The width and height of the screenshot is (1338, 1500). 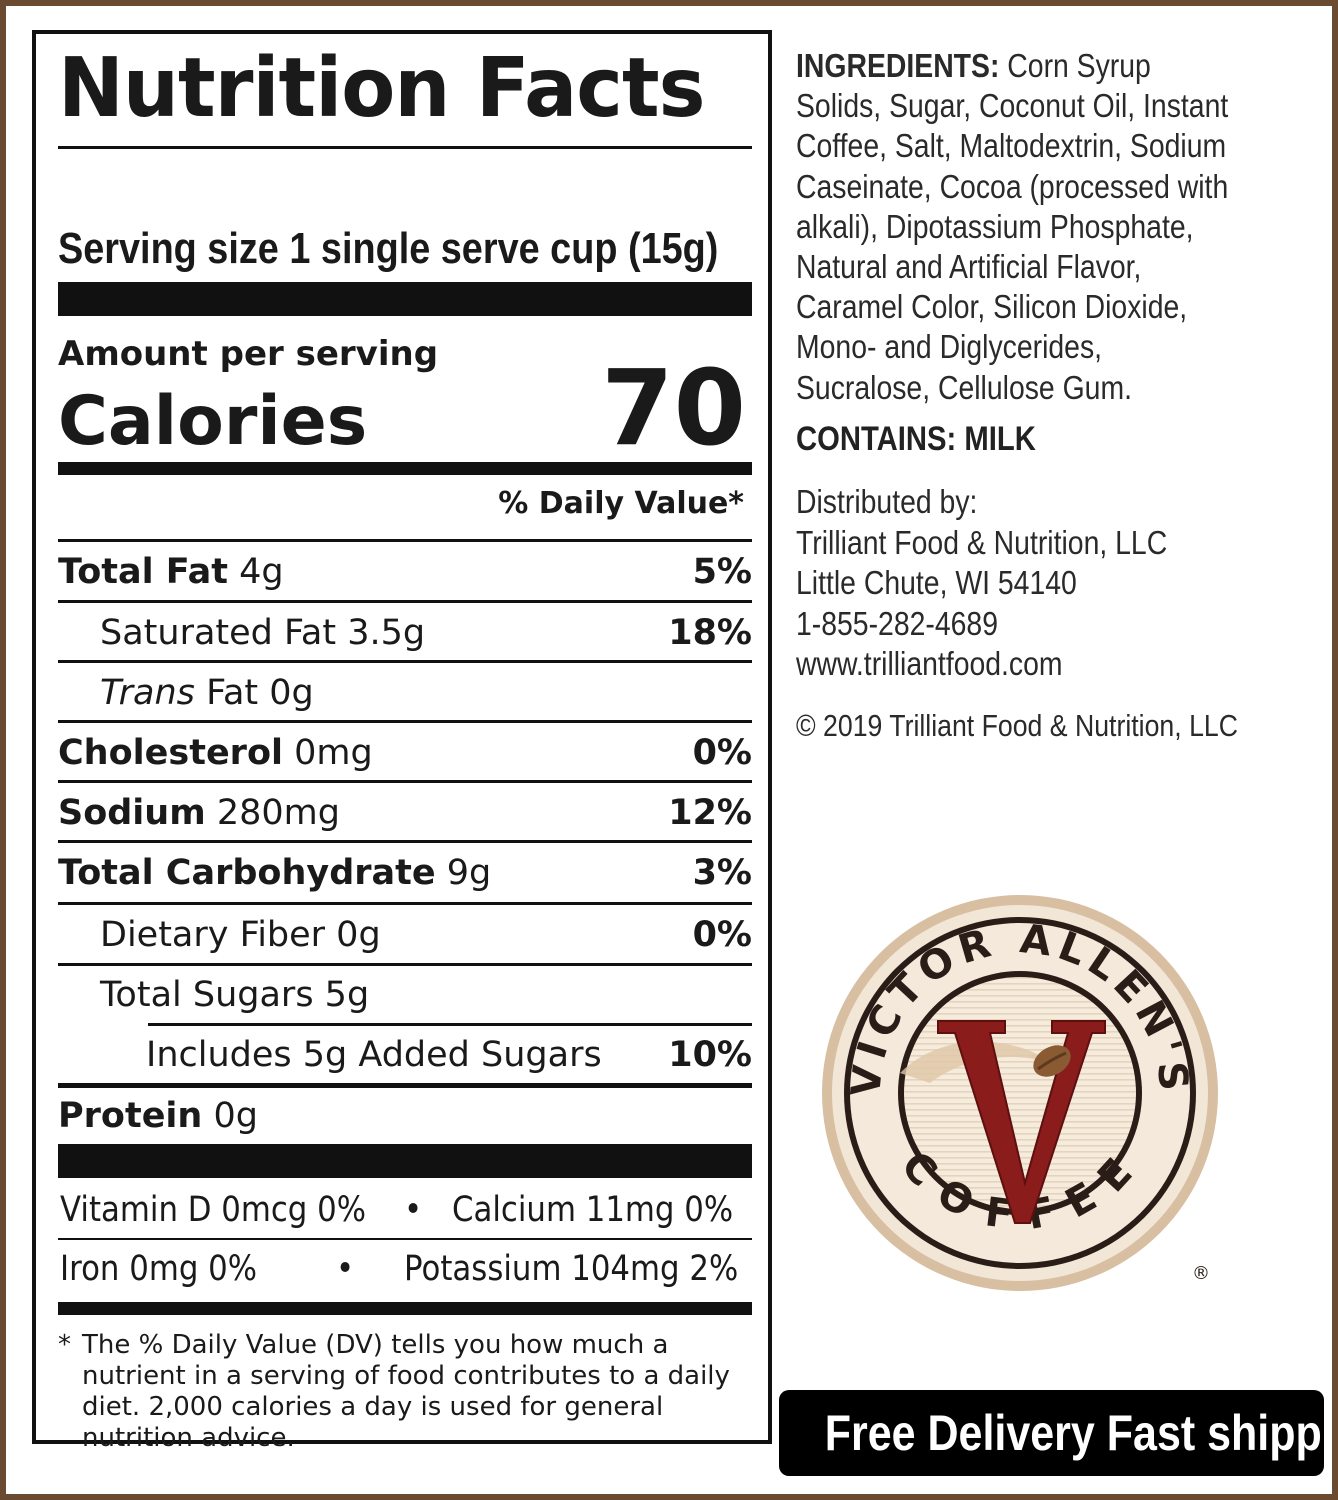 I want to click on nutrient-amount: 0g, so click(x=235, y=1116).